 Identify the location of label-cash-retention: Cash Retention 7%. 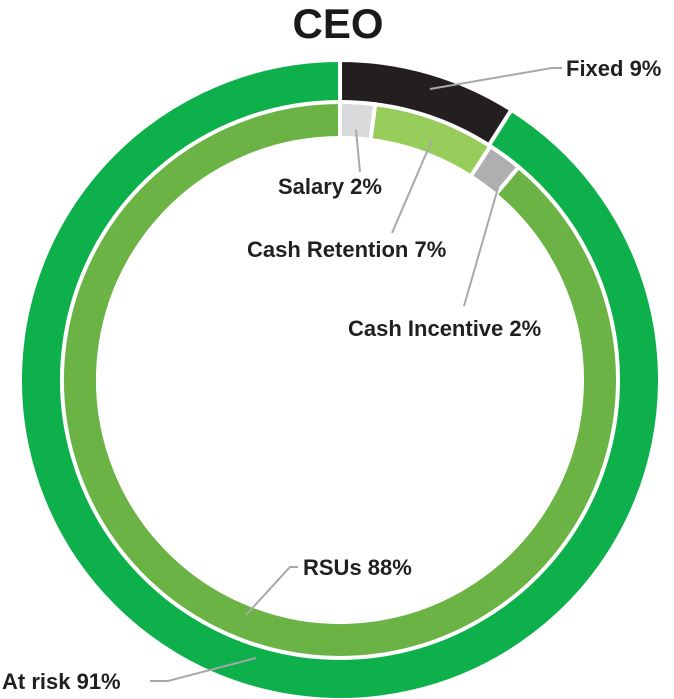
(346, 249).